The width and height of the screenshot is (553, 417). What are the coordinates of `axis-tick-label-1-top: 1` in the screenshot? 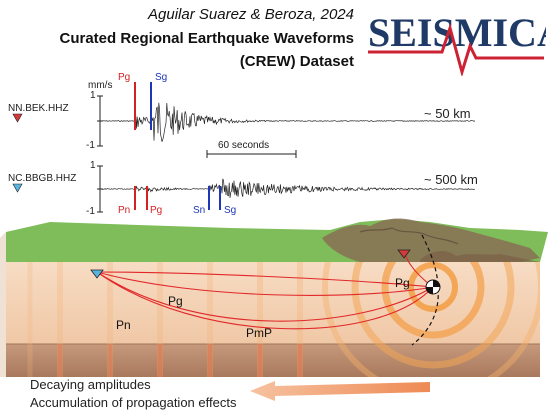 It's located at (93, 95).